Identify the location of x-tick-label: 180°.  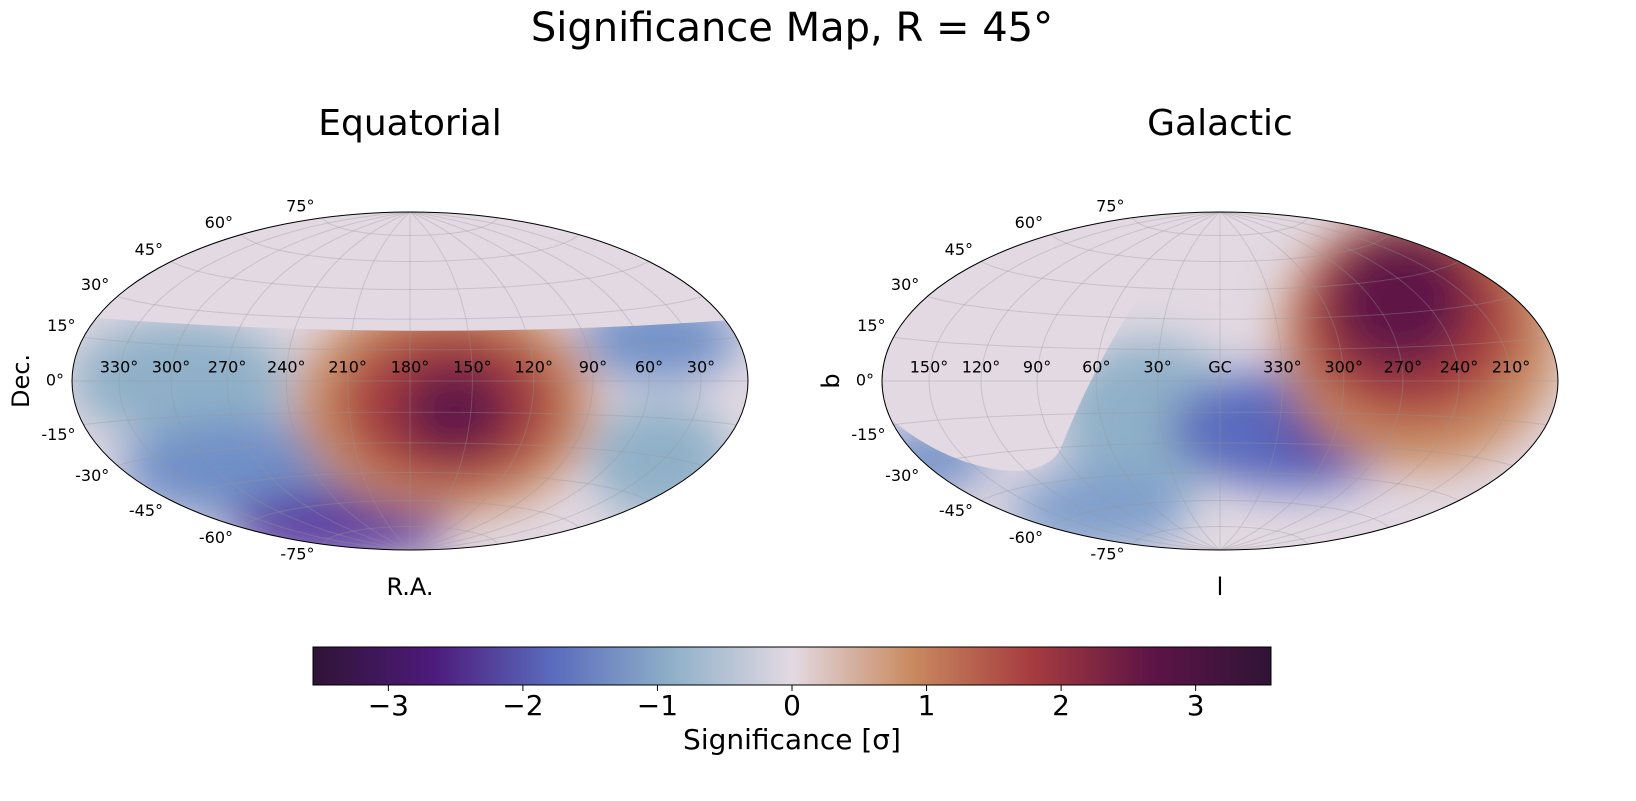
(410, 367).